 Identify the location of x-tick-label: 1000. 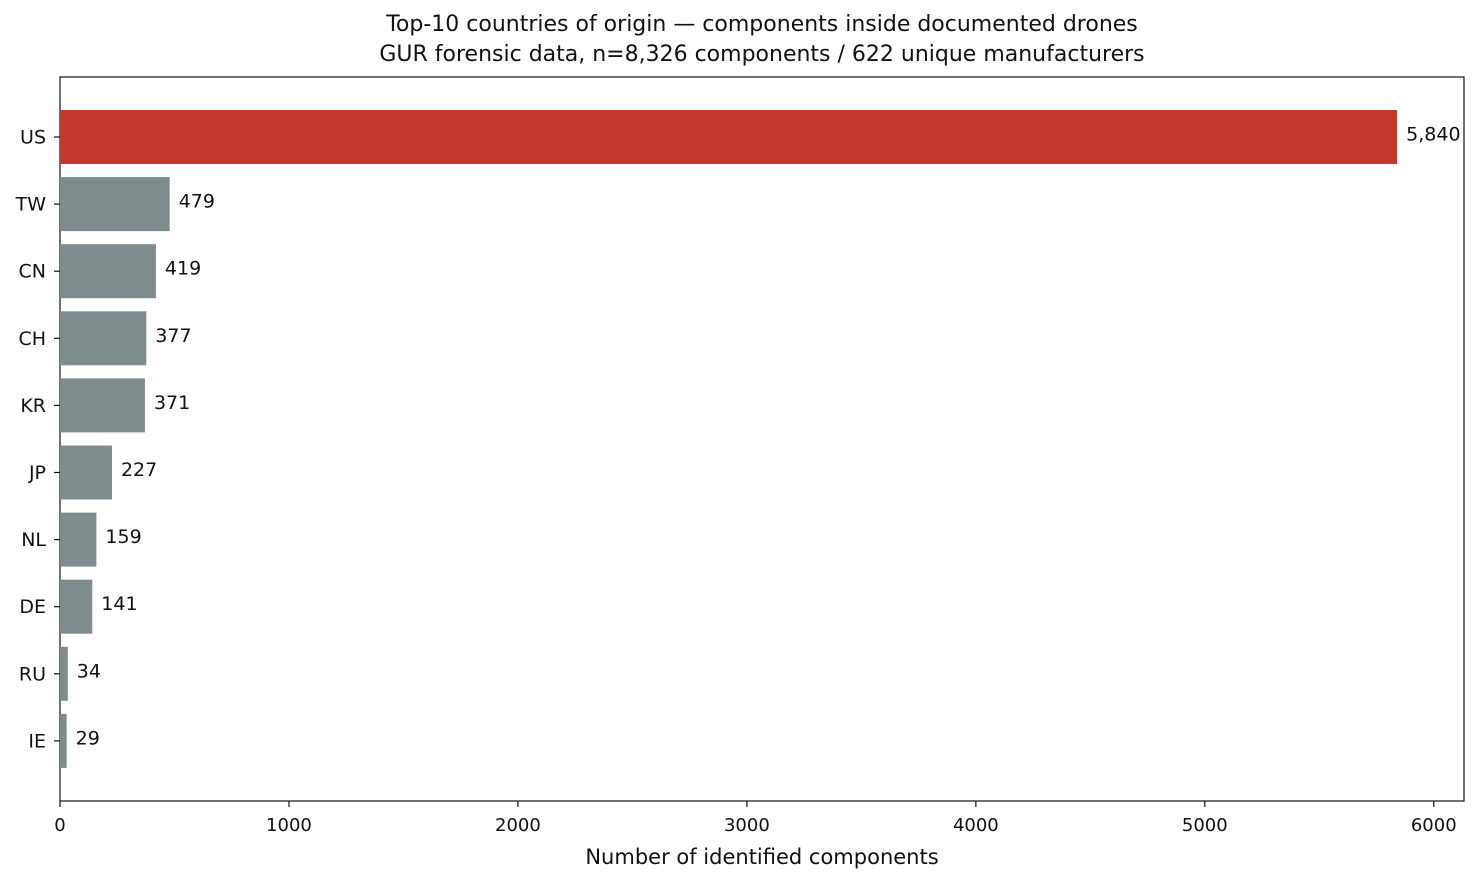
(289, 825).